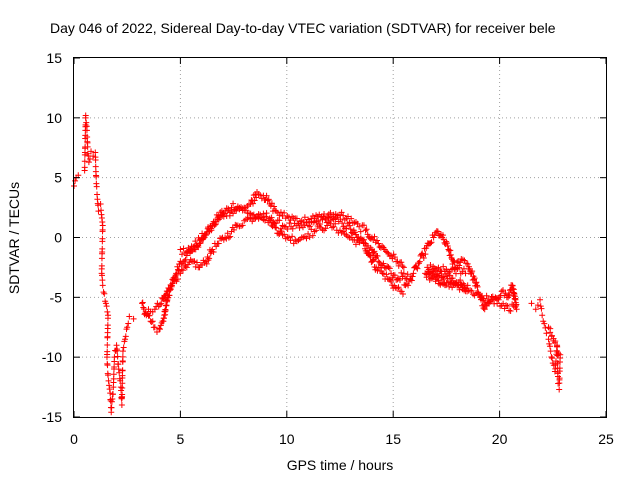  Describe the element at coordinates (181, 439) in the screenshot. I see `x-tick-label: 5` at that location.